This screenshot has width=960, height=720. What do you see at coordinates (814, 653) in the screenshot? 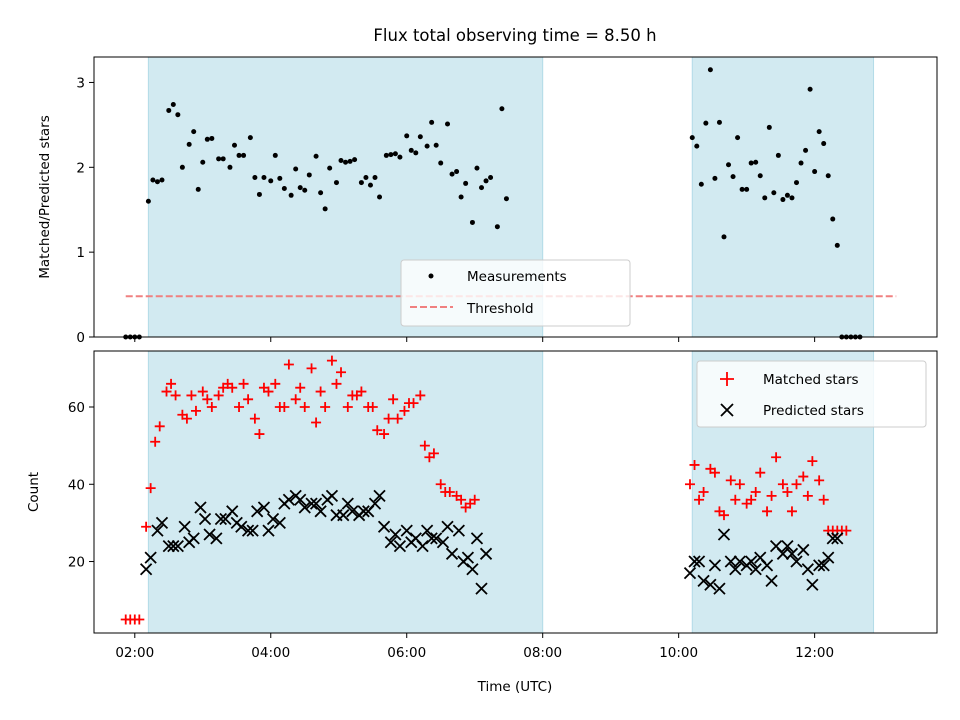
I see `x-tick-label: 12:00` at bounding box center [814, 653].